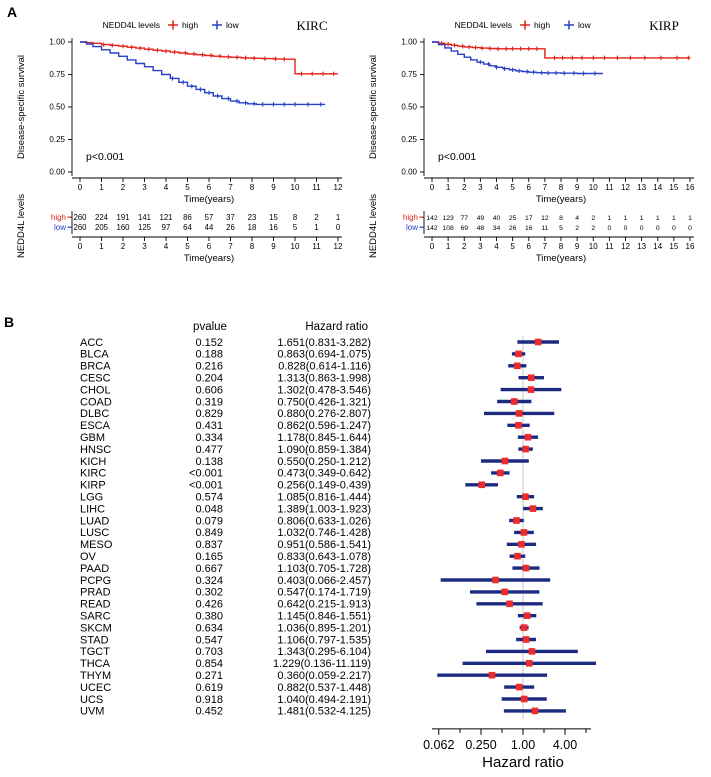  What do you see at coordinates (209, 390) in the screenshot?
I see `svg-text: 0.606` at bounding box center [209, 390].